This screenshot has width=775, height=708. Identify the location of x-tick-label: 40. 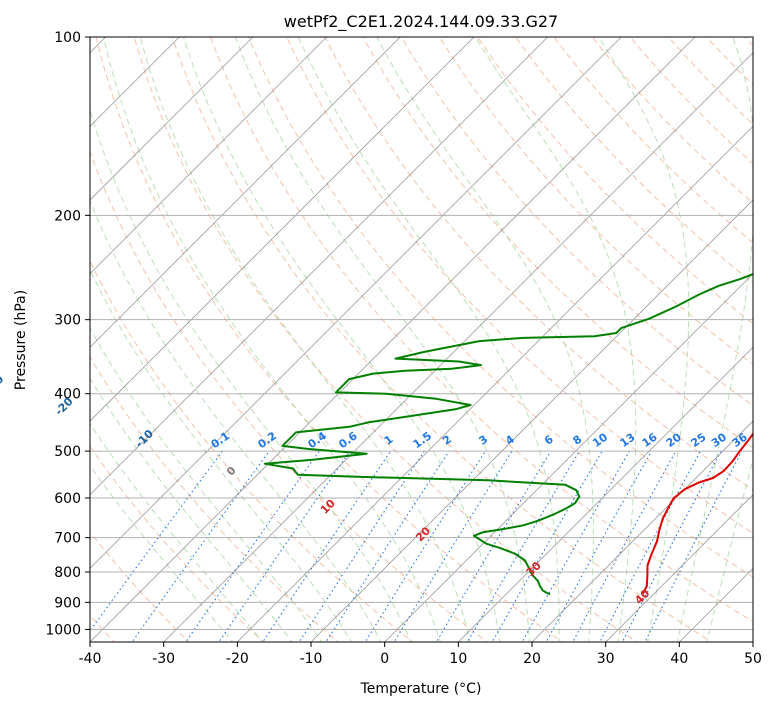
(679, 659).